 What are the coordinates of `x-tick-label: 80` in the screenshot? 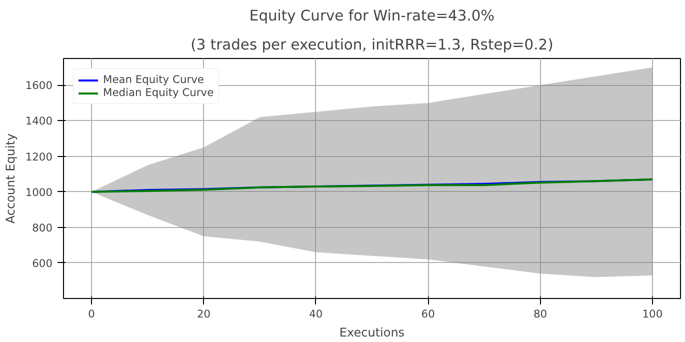 It's located at (540, 314).